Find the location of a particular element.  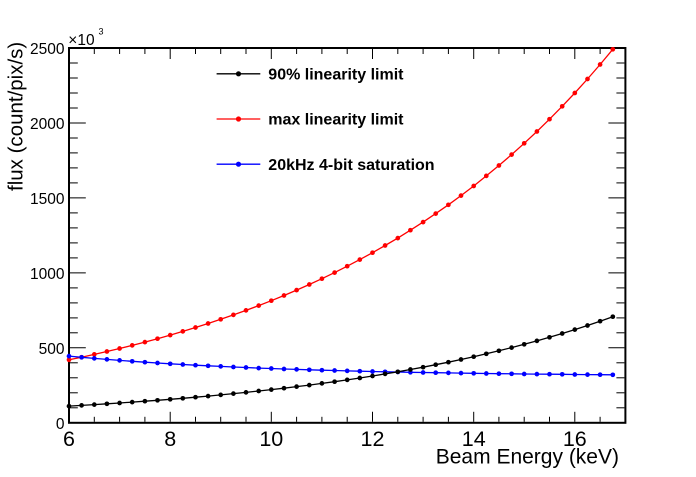

svg-text: 0 is located at coordinates (60, 424).